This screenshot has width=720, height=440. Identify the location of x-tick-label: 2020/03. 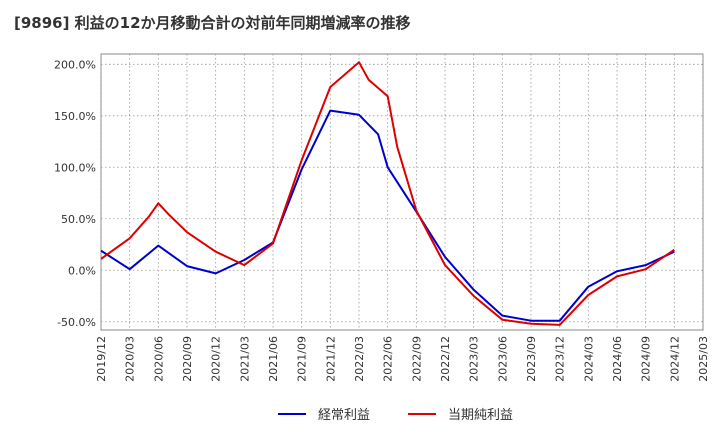
(130, 359).